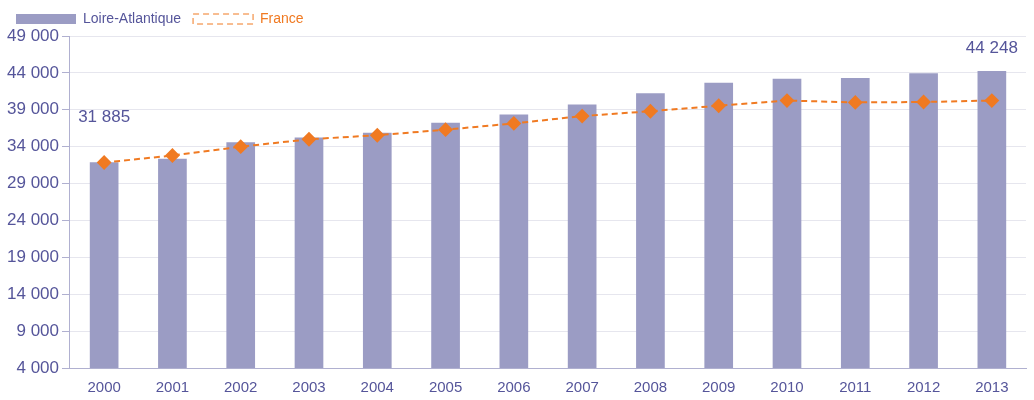  What do you see at coordinates (991, 48) in the screenshot?
I see `data-label: 44 248` at bounding box center [991, 48].